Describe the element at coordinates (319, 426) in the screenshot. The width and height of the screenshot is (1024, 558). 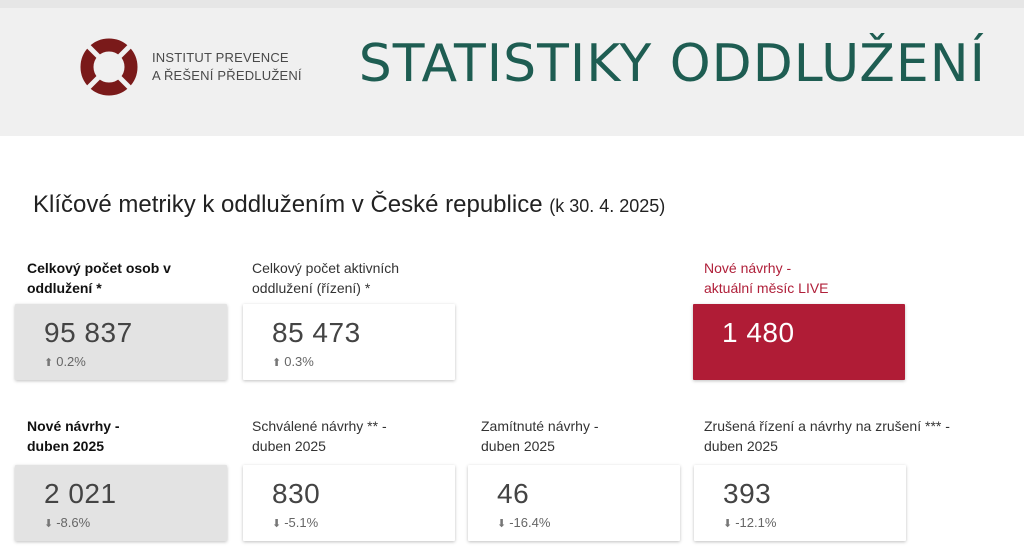
I see `label-line: Schválené návrhy ** -` at that location.